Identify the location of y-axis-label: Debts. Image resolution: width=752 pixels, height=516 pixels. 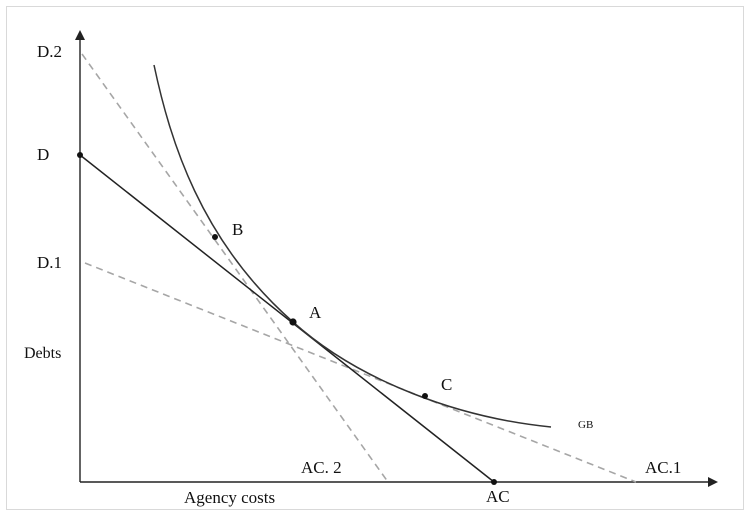
(42, 353).